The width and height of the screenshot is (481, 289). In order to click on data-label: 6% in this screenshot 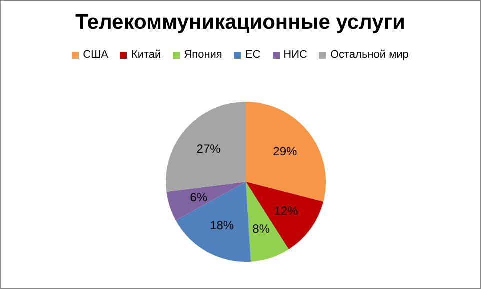, I will do `click(199, 197)`.